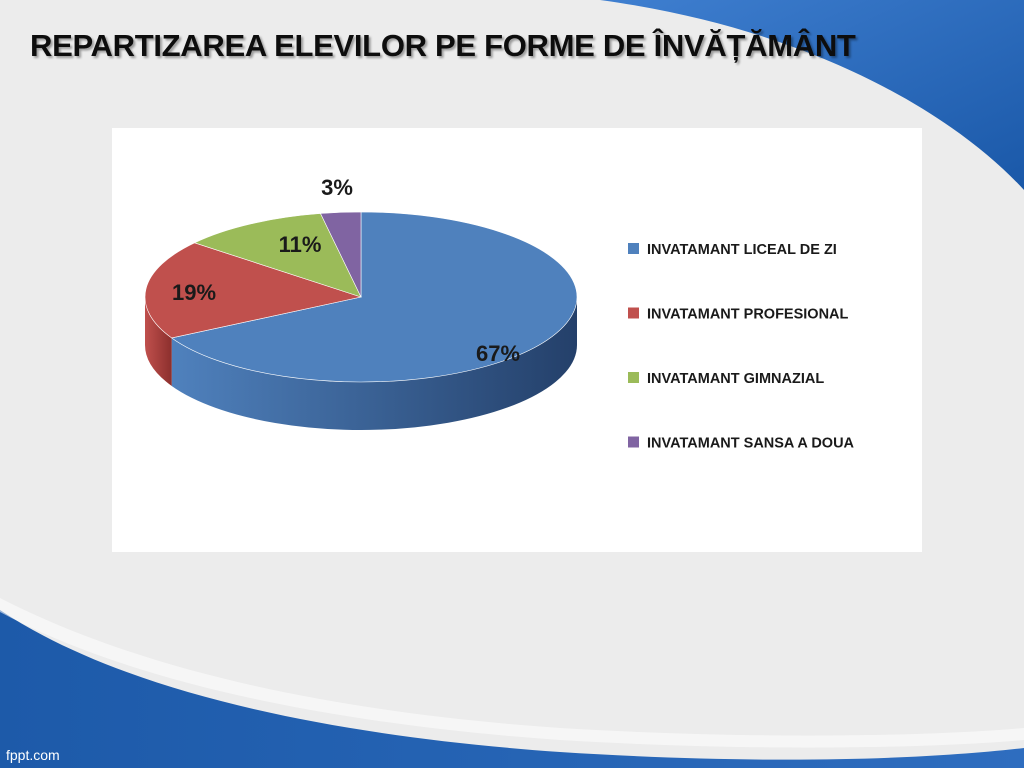 The width and height of the screenshot is (1024, 768). What do you see at coordinates (751, 444) in the screenshot?
I see `legend-label-3: INVATAMANT SANSA A DOUA` at bounding box center [751, 444].